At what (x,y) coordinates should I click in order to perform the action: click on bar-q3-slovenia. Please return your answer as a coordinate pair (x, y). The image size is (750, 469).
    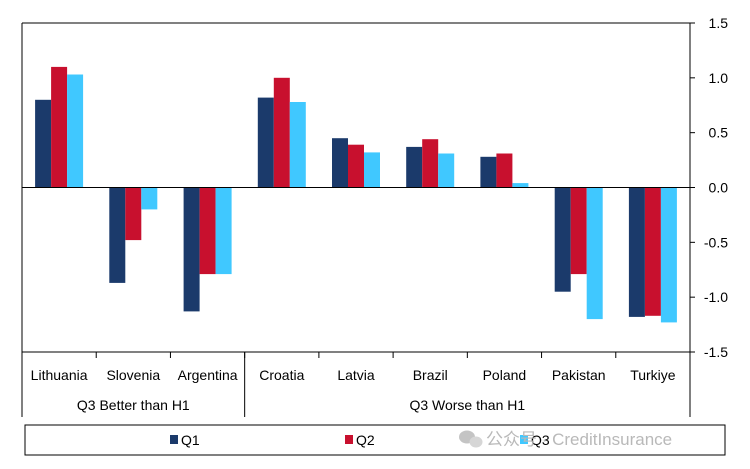
    Looking at the image, I should click on (149, 198).